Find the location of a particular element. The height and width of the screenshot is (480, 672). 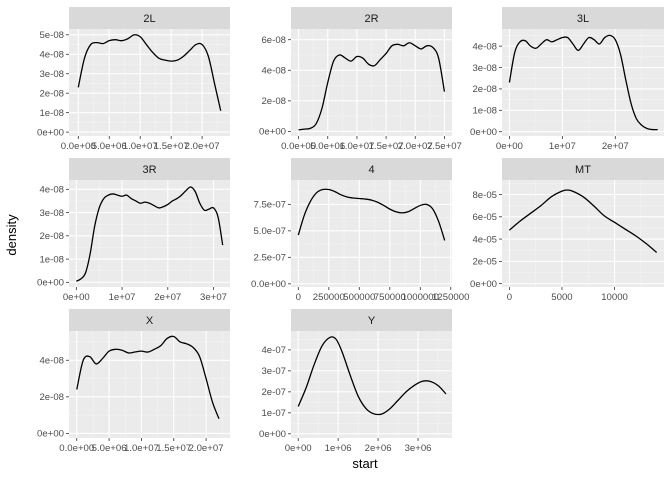

strip-label-2r: 2R is located at coordinates (371, 19).